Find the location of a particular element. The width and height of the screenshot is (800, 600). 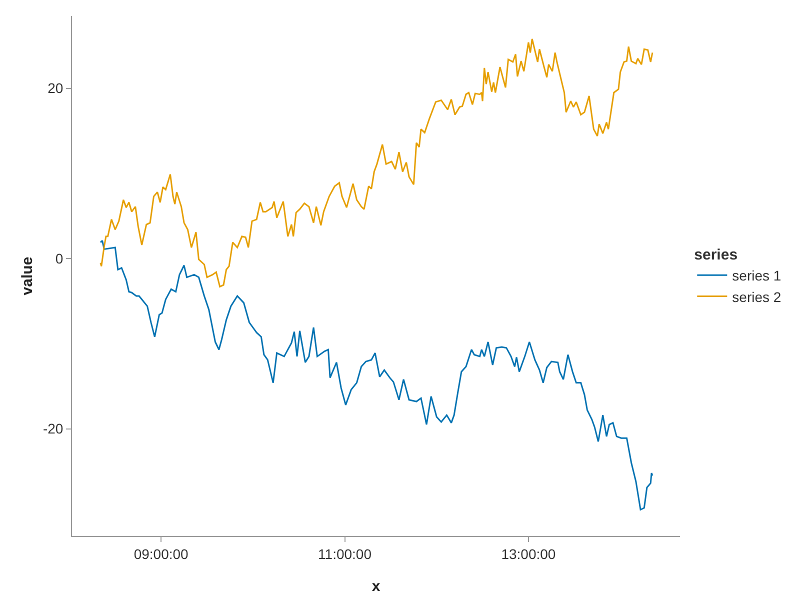

legend-label: series 1 is located at coordinates (757, 276).